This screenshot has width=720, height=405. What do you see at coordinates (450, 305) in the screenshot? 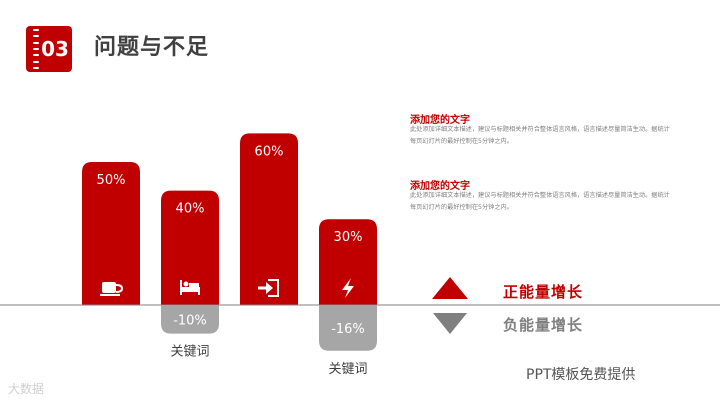
I see `legend-triangles` at bounding box center [450, 305].